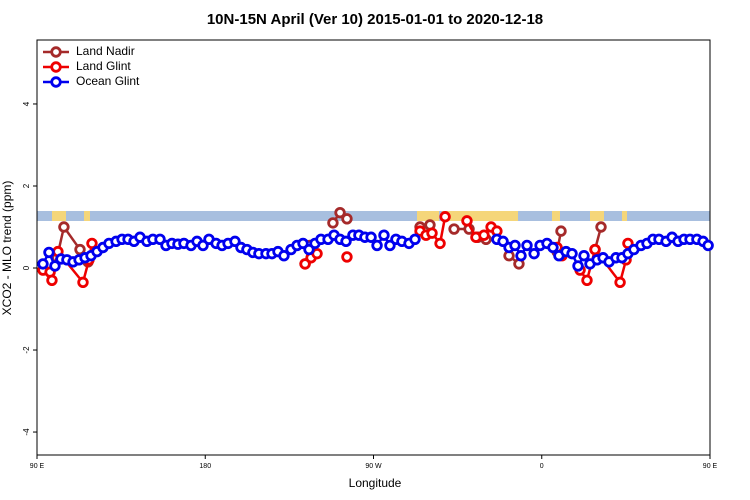 This screenshot has width=750, height=500. I want to click on y-axis-label: XCO2 - MLO trend (ppm), so click(7, 248).